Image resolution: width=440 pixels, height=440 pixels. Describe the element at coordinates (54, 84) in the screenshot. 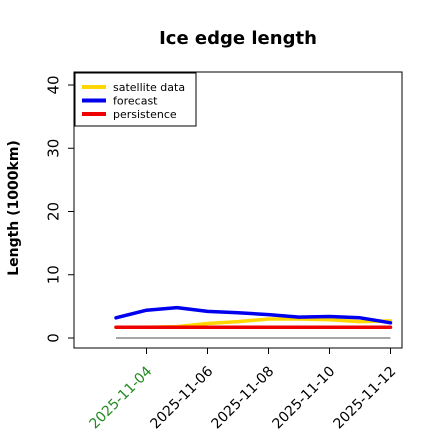

I see `y-tick-label: 40` at that location.